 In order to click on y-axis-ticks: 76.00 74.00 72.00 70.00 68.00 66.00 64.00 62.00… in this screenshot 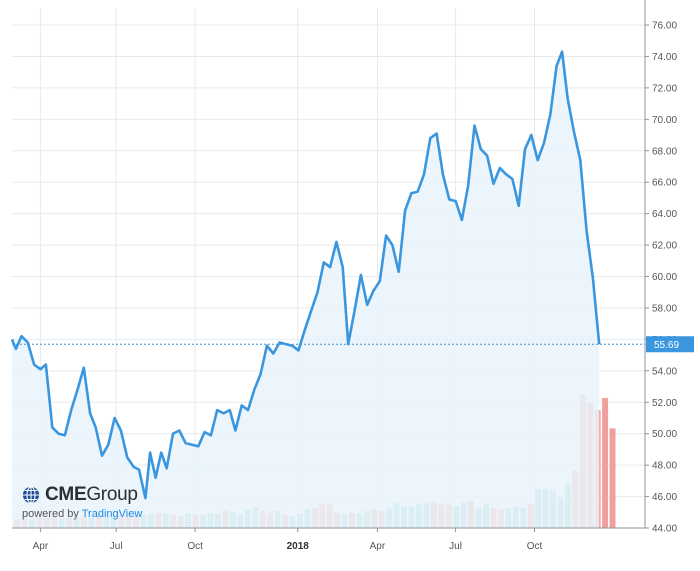, I will do `click(661, 278)`.